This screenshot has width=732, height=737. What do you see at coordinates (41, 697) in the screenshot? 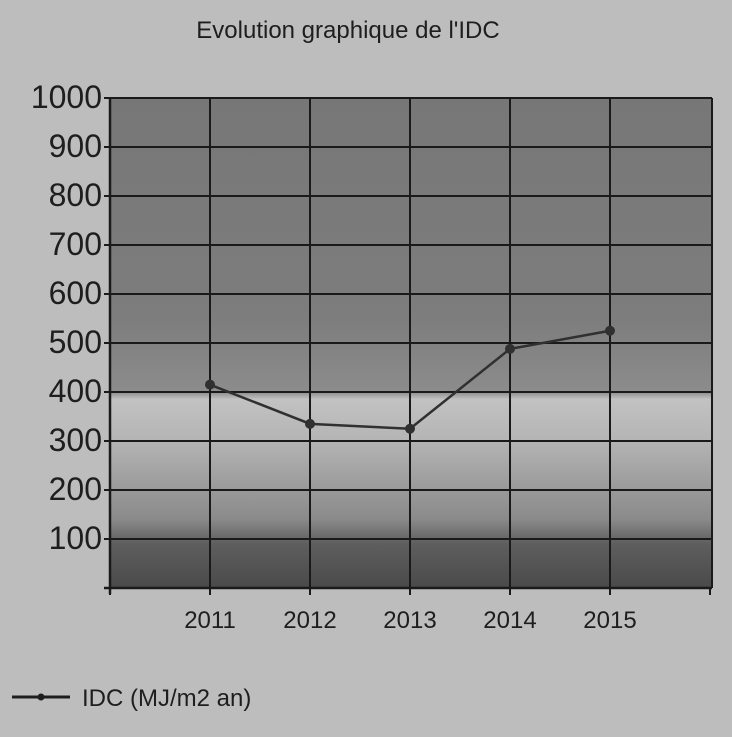
I see `legend-marker` at bounding box center [41, 697].